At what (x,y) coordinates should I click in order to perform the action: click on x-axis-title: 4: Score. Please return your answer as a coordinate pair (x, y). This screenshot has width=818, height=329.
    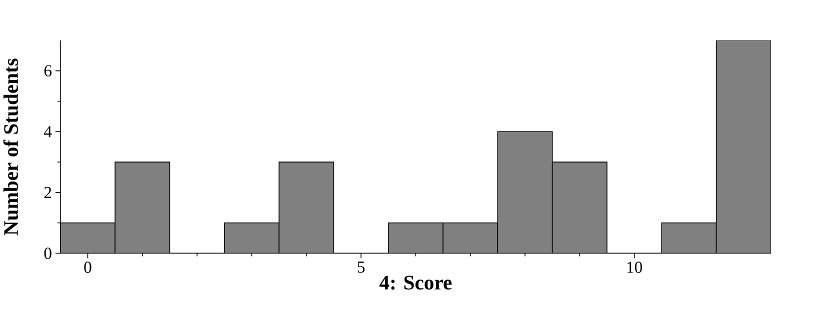
    Looking at the image, I should click on (416, 283).